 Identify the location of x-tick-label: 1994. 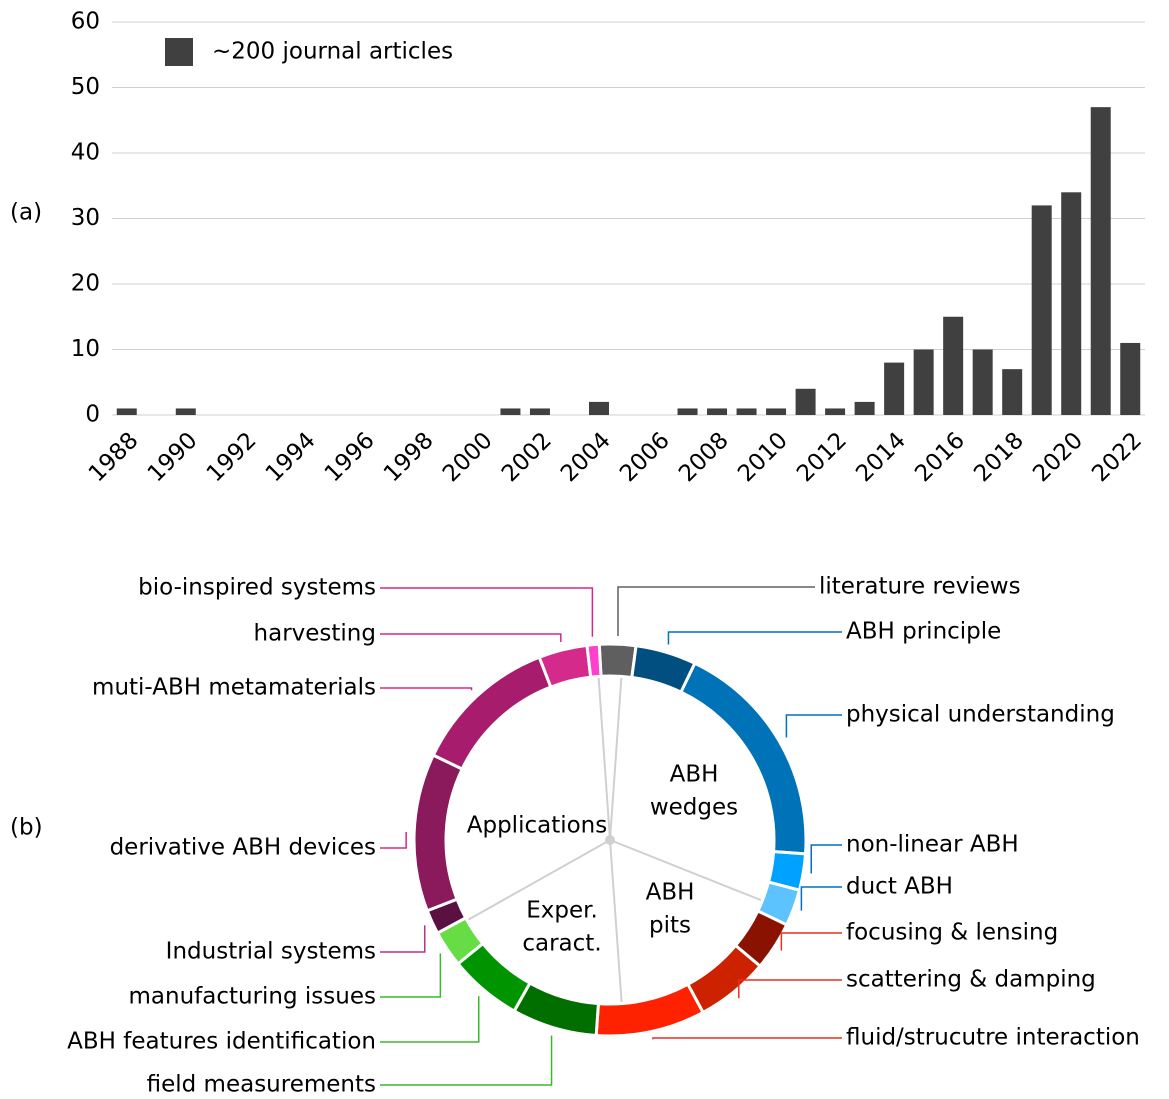
(291, 457).